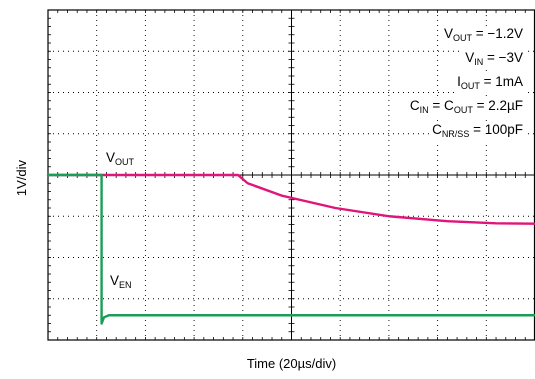  I want to click on y-axis-label: 1V/div, so click(21, 178).